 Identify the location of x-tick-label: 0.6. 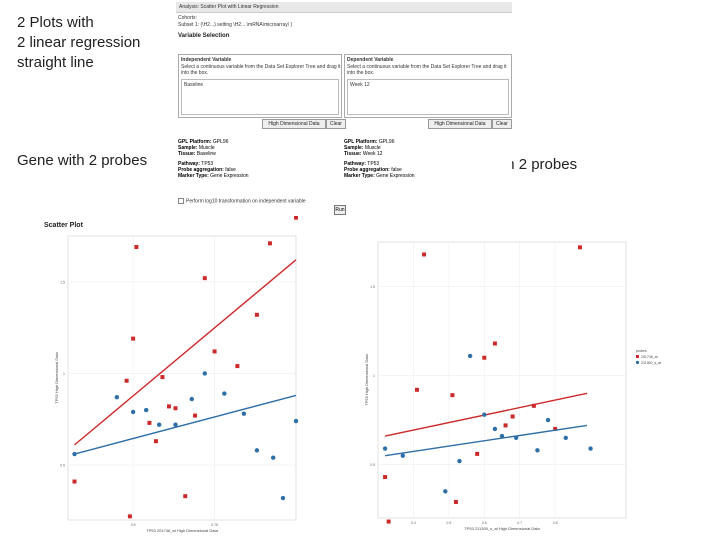
(484, 523).